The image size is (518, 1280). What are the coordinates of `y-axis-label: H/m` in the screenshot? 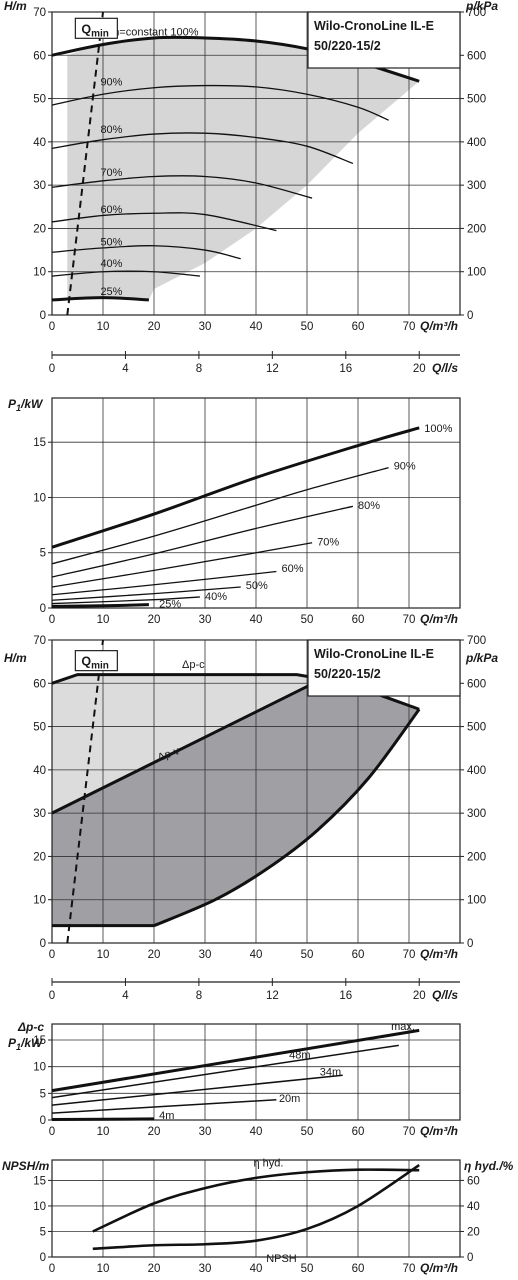 It's located at (15, 658).